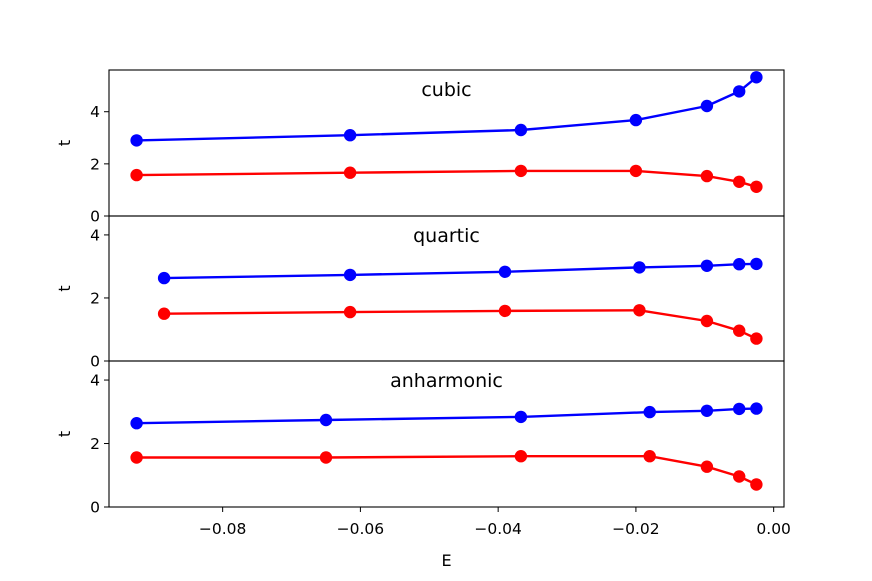  What do you see at coordinates (773, 529) in the screenshot?
I see `x-tick-label: 0.00` at bounding box center [773, 529].